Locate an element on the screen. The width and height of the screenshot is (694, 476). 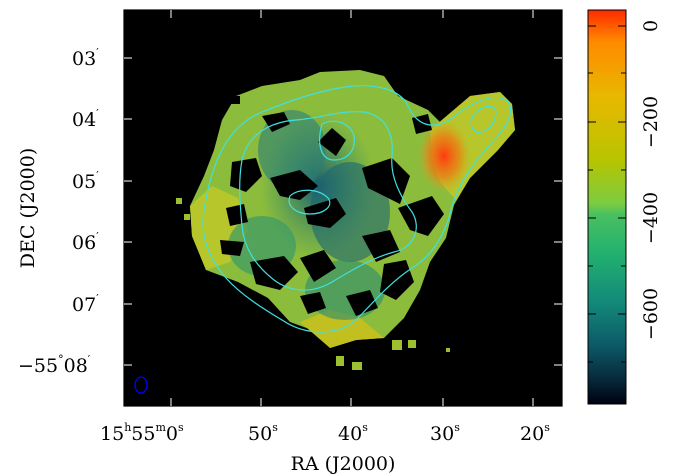
ra-tick-label: 50s is located at coordinates (263, 433).